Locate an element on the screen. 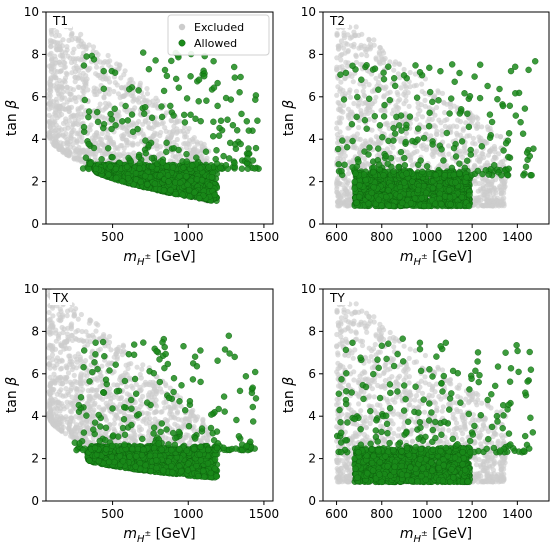 The image size is (550, 545). legend-marker-excluded is located at coordinates (182, 27).